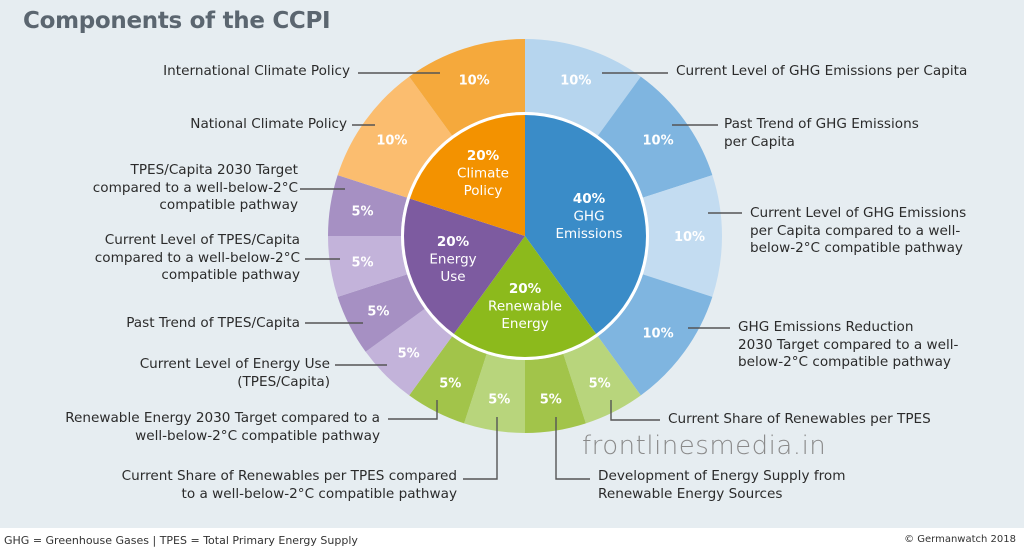 The width and height of the screenshot is (1024, 551). I want to click on inner-slice-label: 20% Renewable Energy, so click(525, 306).